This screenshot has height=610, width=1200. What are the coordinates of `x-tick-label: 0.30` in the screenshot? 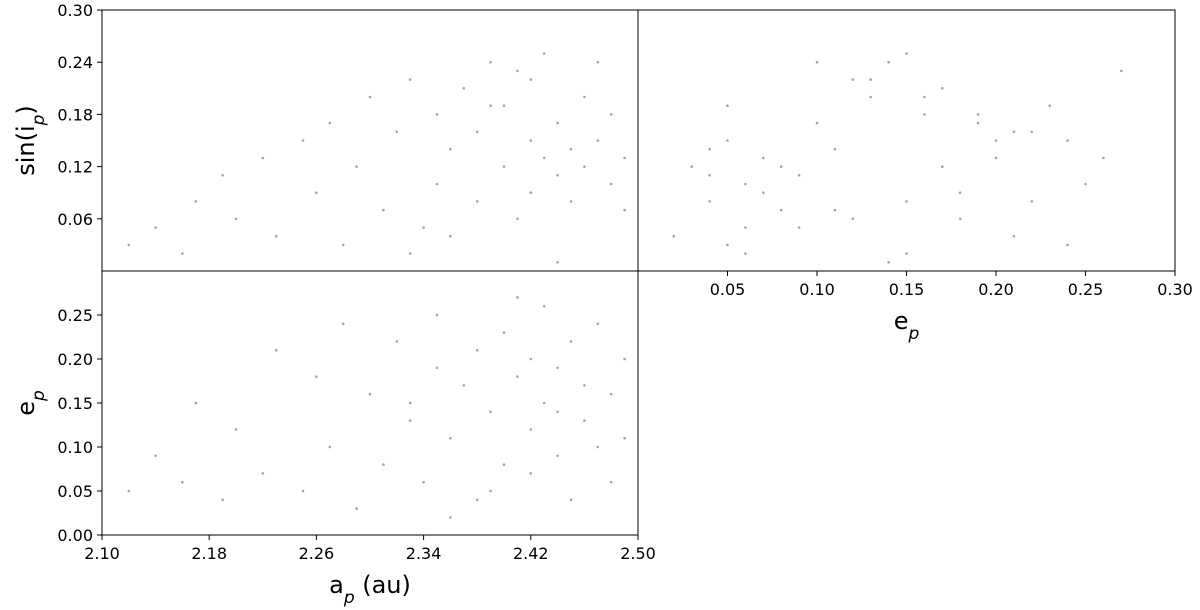 It's located at (1175, 289).